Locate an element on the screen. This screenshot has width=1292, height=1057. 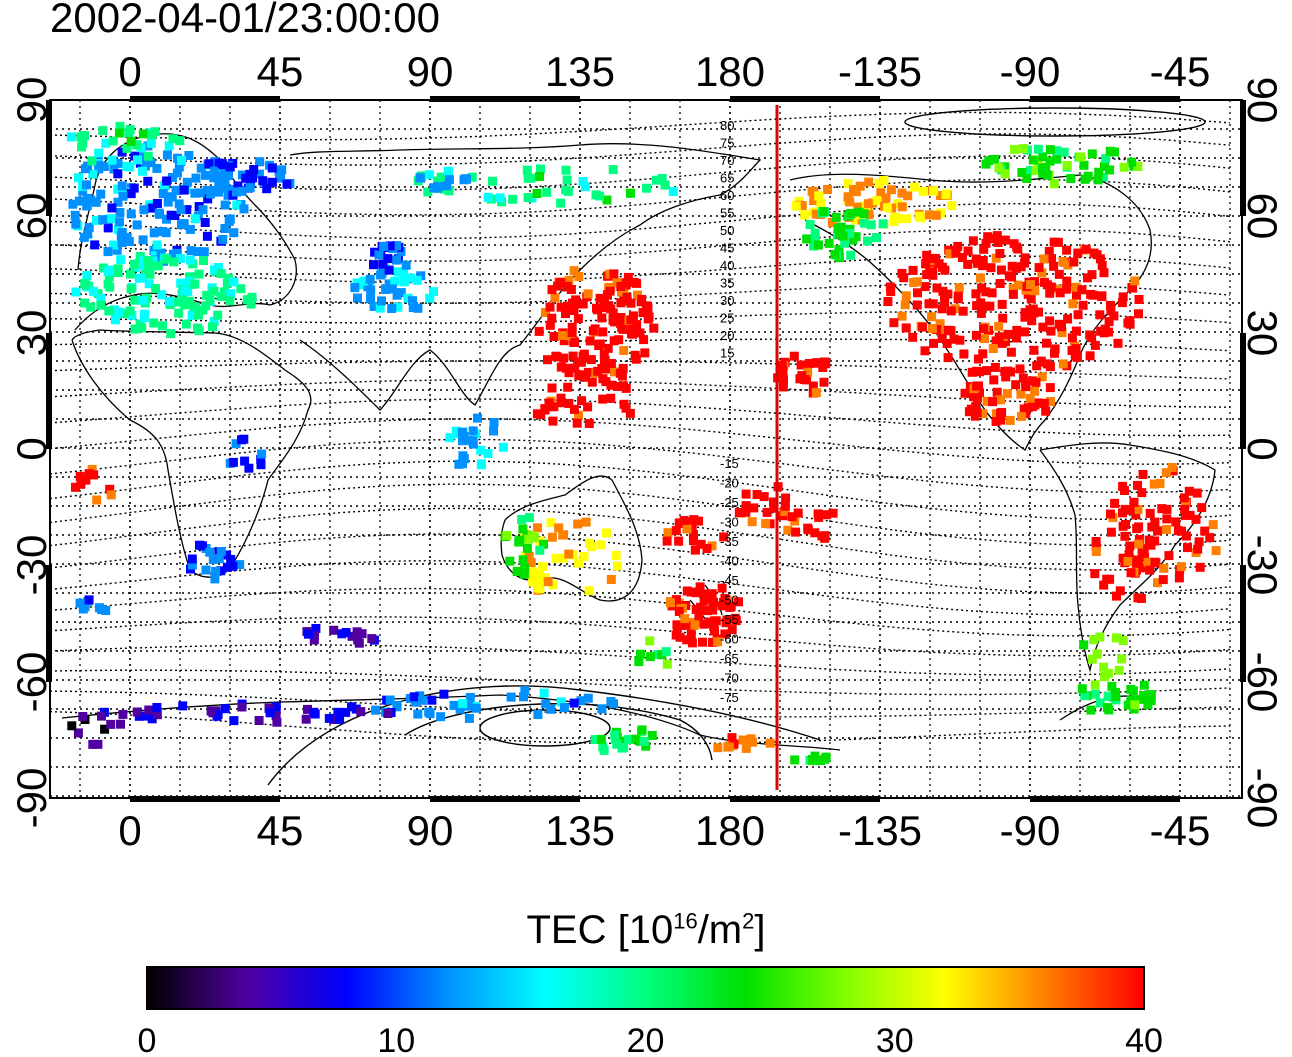
bottom-tick-bar is located at coordinates (805, 799).